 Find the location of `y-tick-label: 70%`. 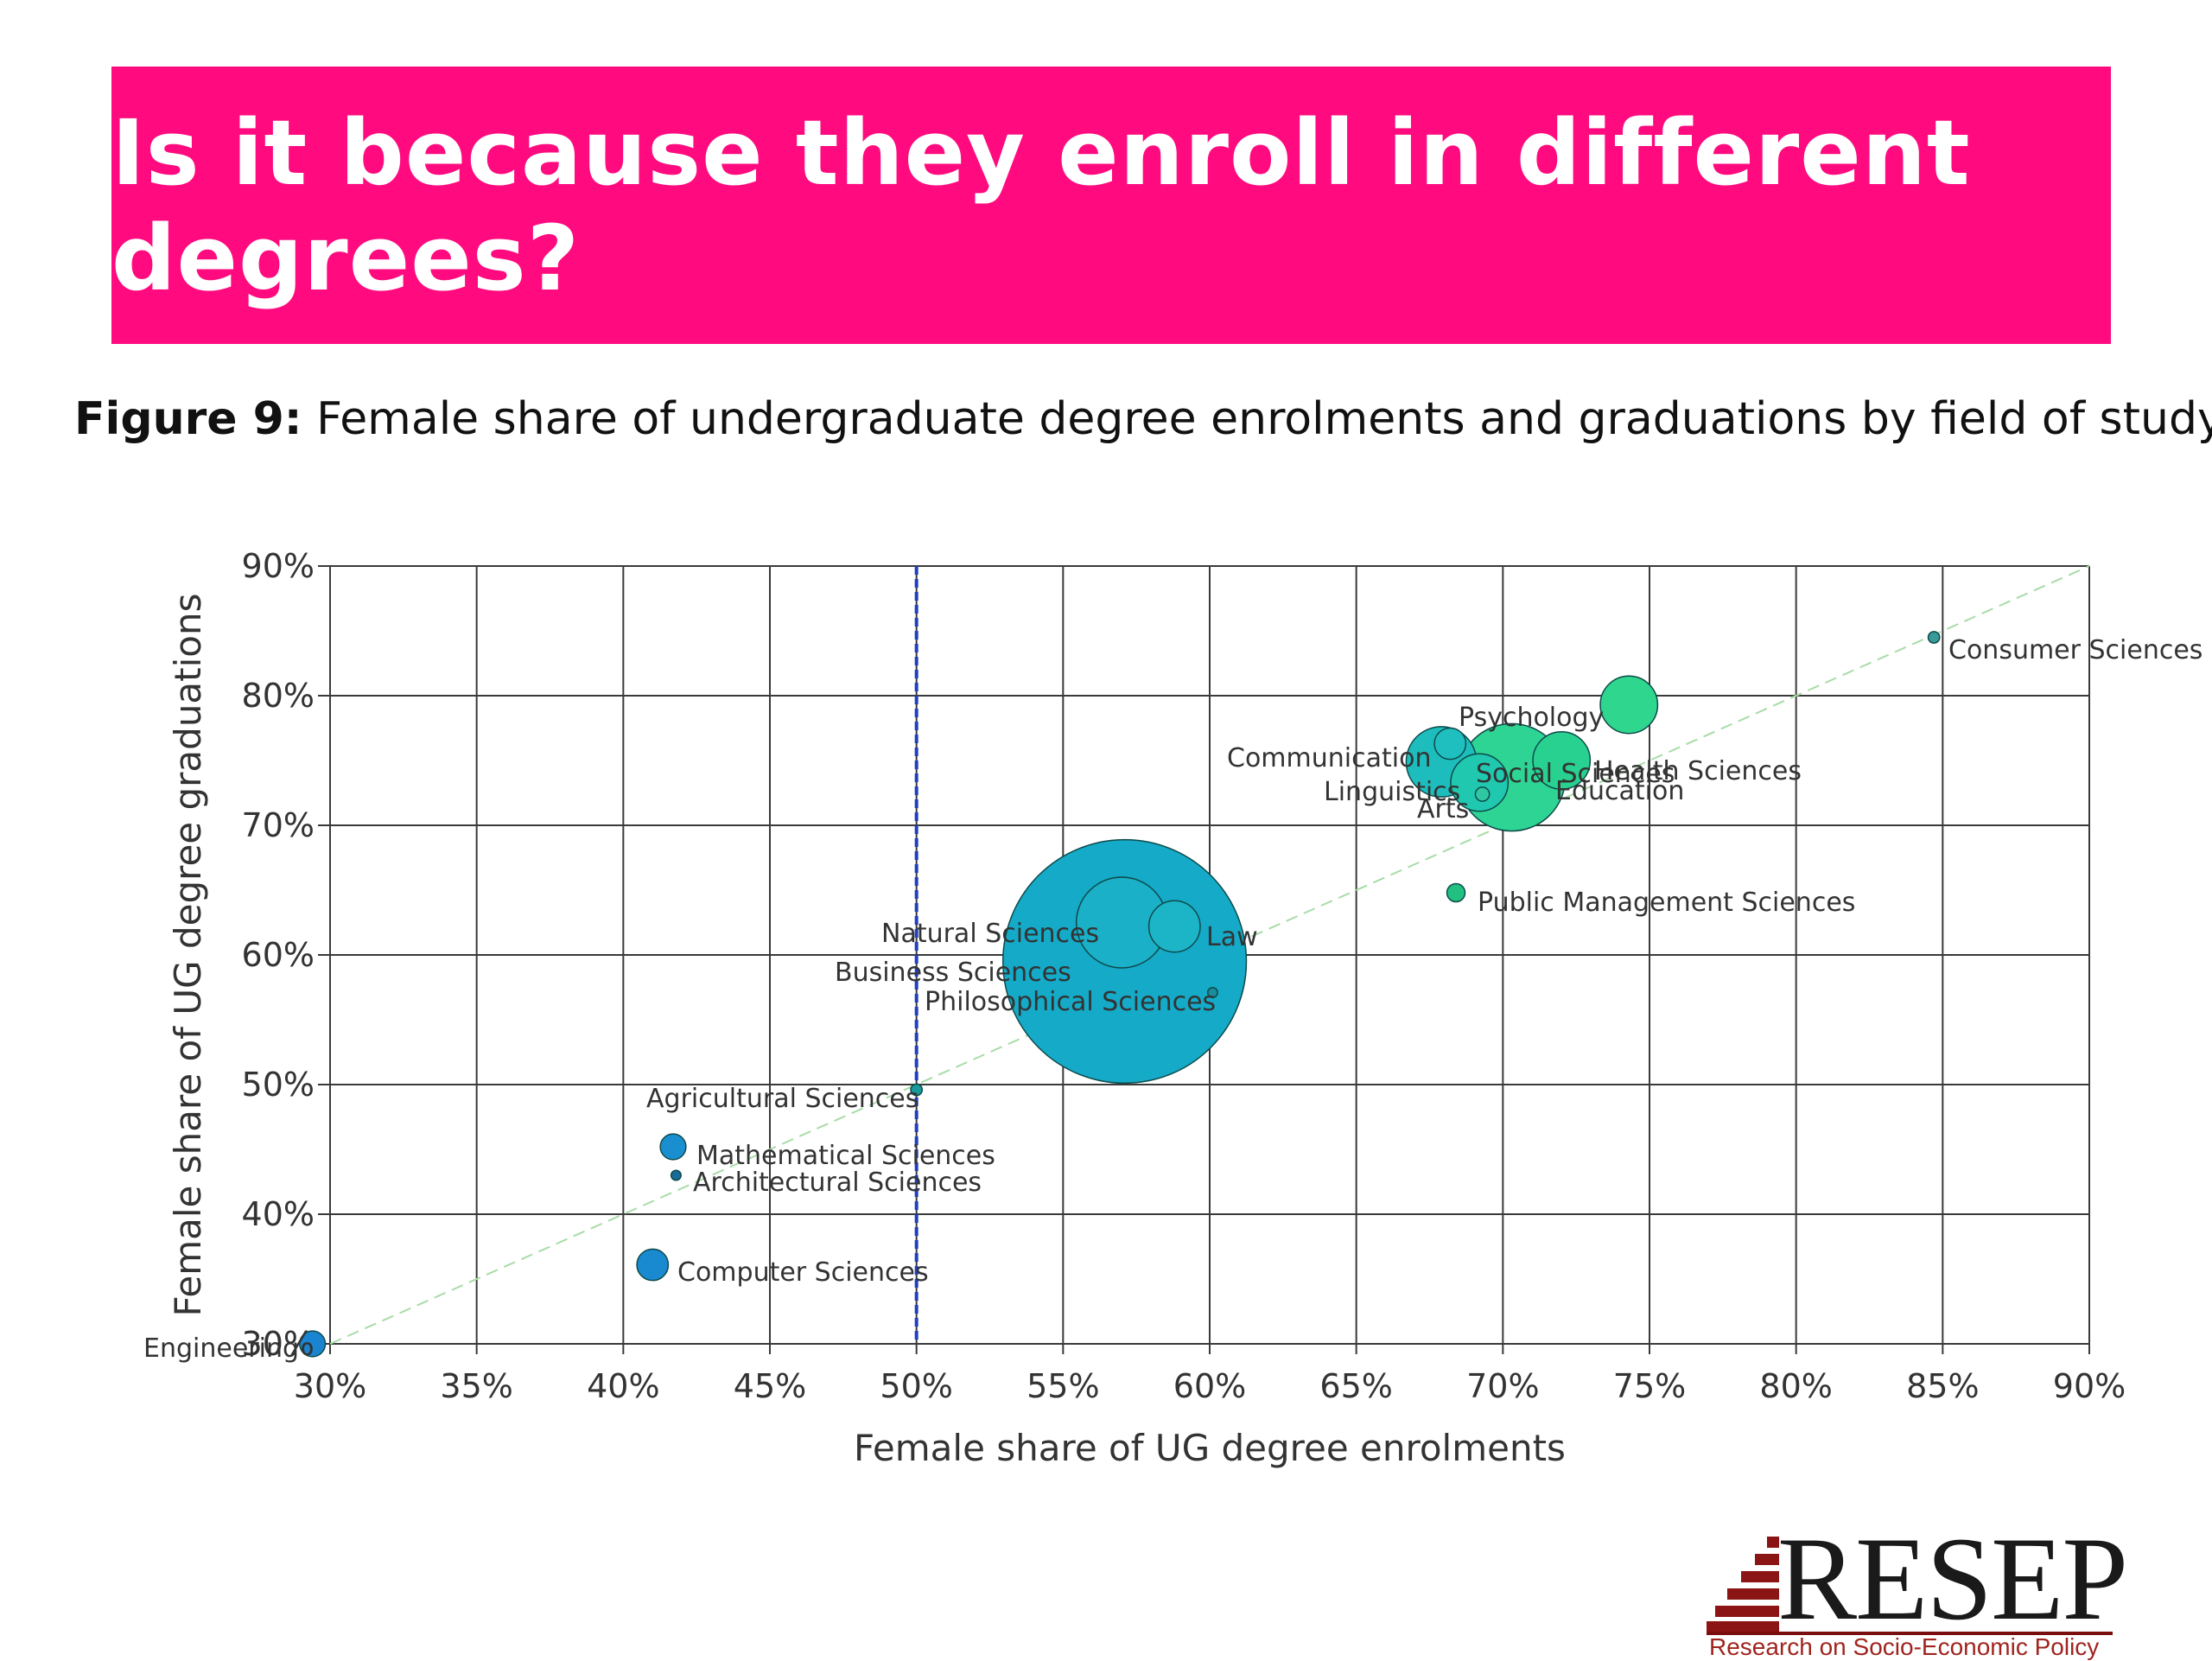

y-tick-label: 70% is located at coordinates (278, 825).